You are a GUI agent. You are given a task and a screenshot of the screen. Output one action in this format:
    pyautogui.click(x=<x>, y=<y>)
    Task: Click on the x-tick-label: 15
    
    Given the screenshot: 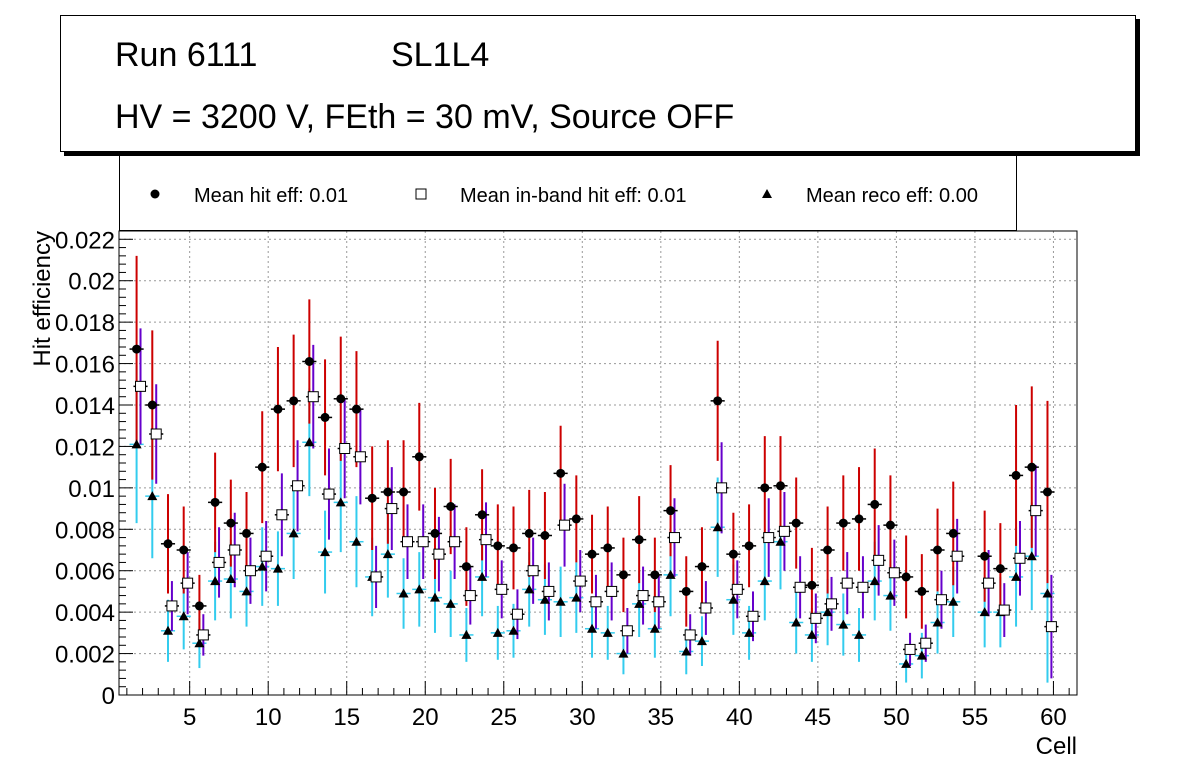 What is the action you would take?
    pyautogui.click(x=346, y=717)
    